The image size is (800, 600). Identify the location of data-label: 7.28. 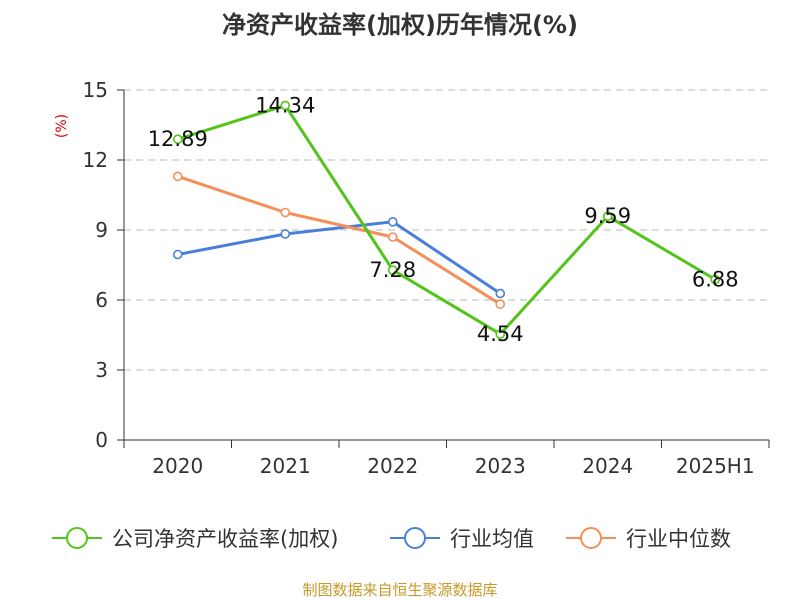
(392, 270).